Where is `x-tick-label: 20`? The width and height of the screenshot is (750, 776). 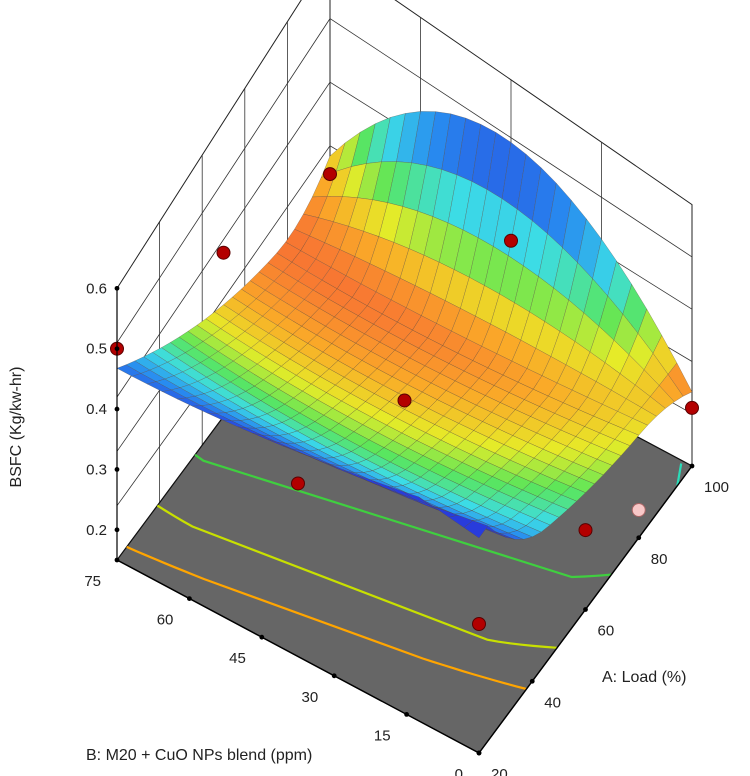
x-tick-label: 20 is located at coordinates (499, 771).